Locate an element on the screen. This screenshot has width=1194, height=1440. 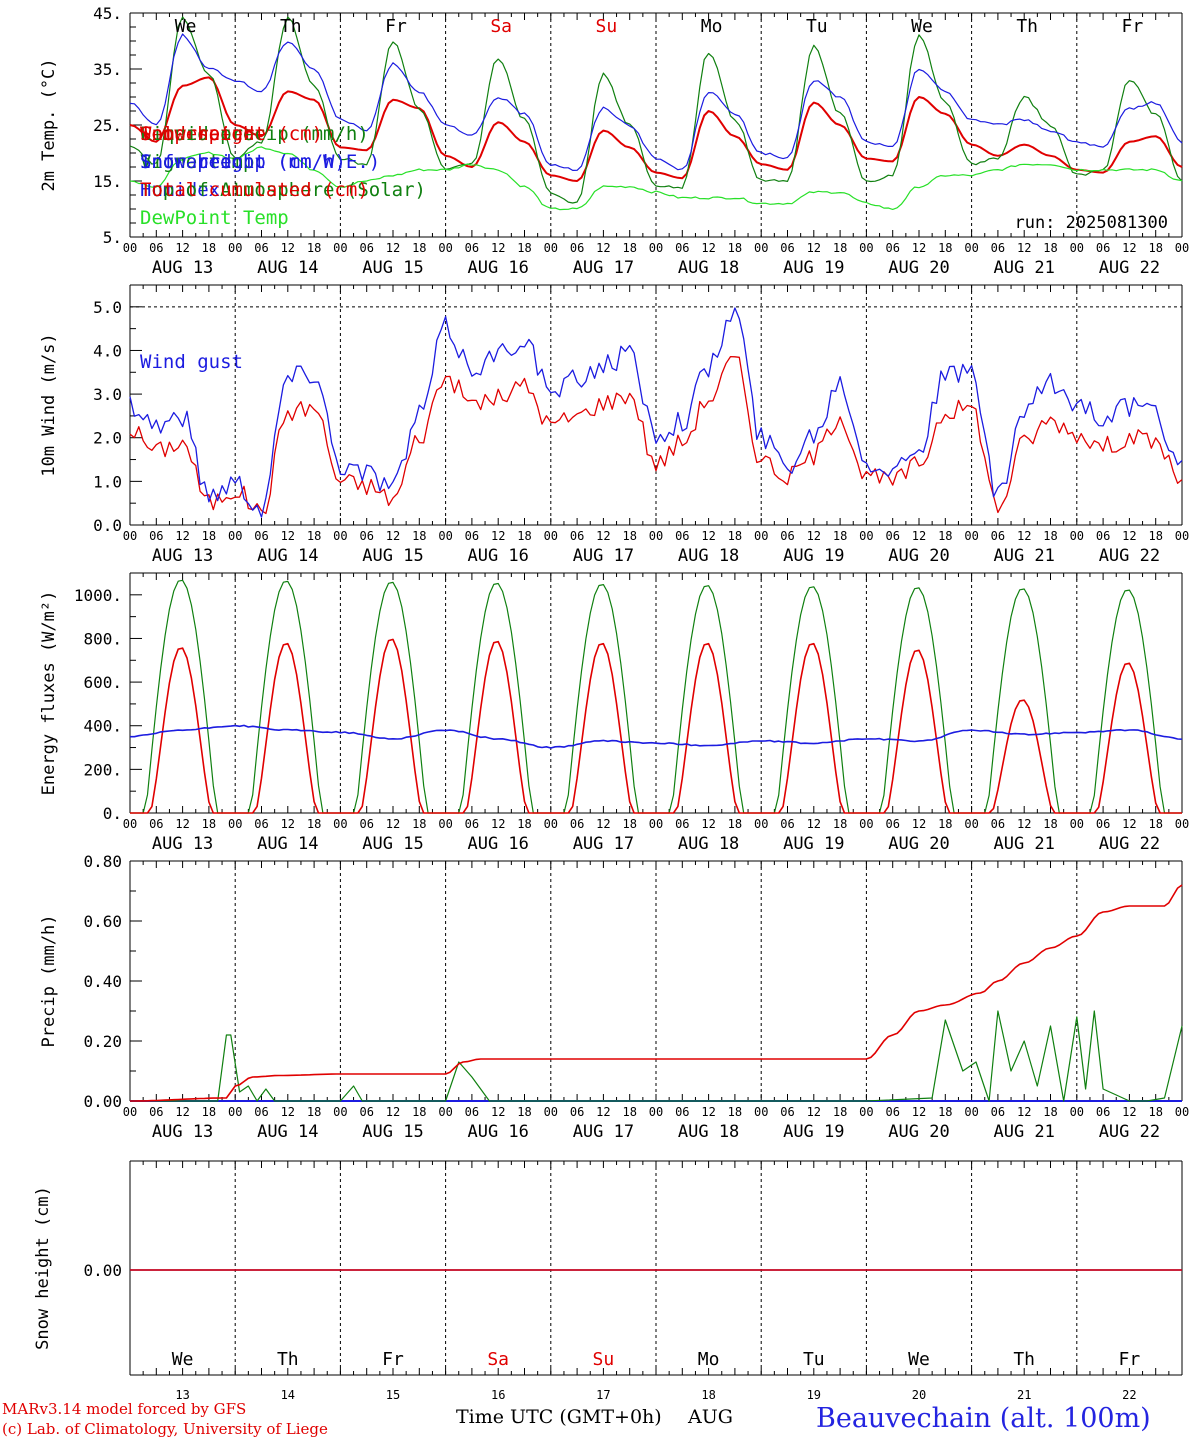
station-name: Beauvechain (alt. 100m) is located at coordinates (983, 1418).